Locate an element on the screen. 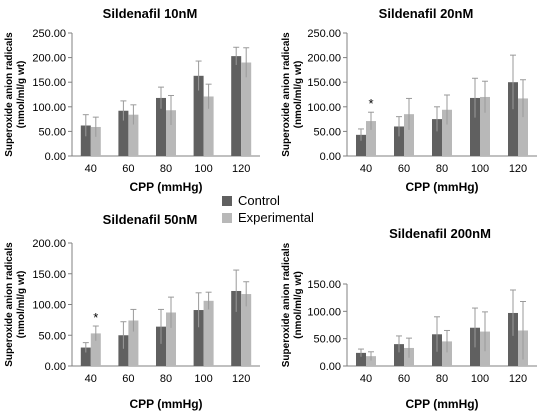  legend-swatch-experimental is located at coordinates (227, 217).